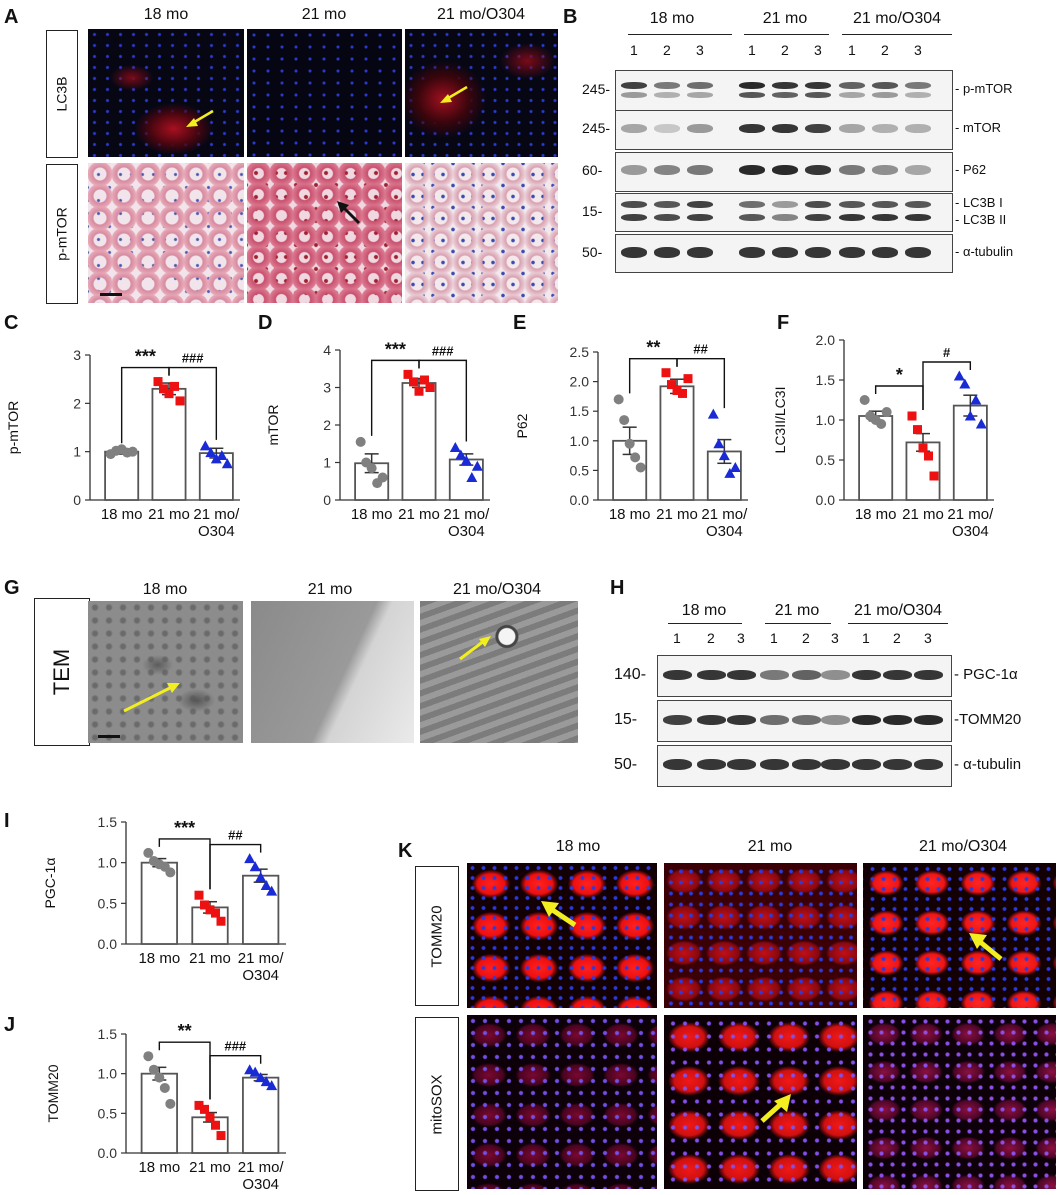  Describe the element at coordinates (13, 427) in the screenshot. I see `y-axis-label: p-mTOR` at that location.